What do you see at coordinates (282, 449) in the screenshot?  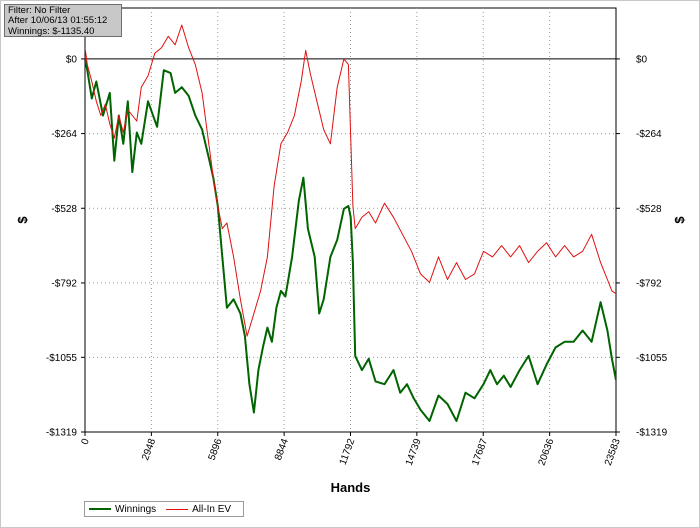 I see `x-tick-label: 8844` at bounding box center [282, 449].